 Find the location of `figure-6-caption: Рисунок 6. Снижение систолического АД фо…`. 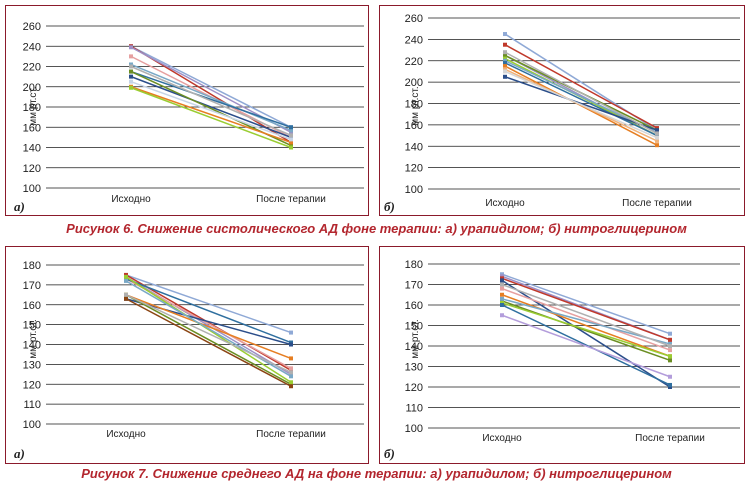

figure-6-caption: Рисунок 6. Снижение систолического АД фо… is located at coordinates (376, 228).